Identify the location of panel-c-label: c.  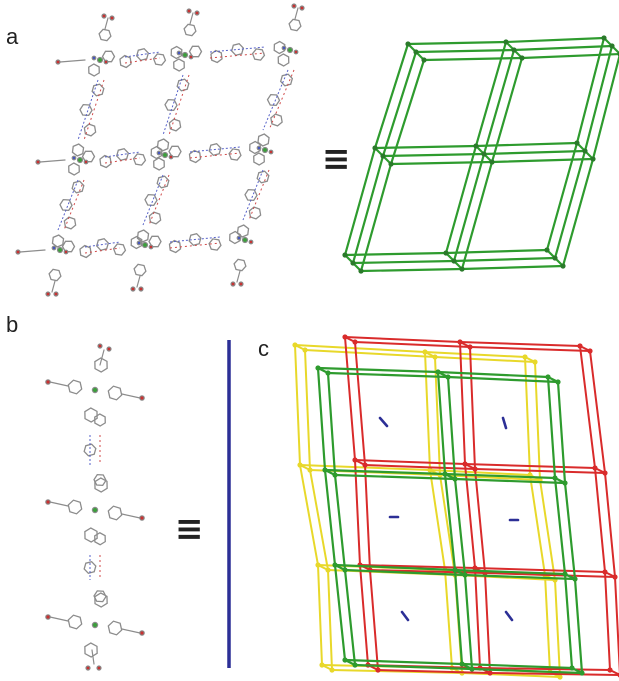
(263, 348).